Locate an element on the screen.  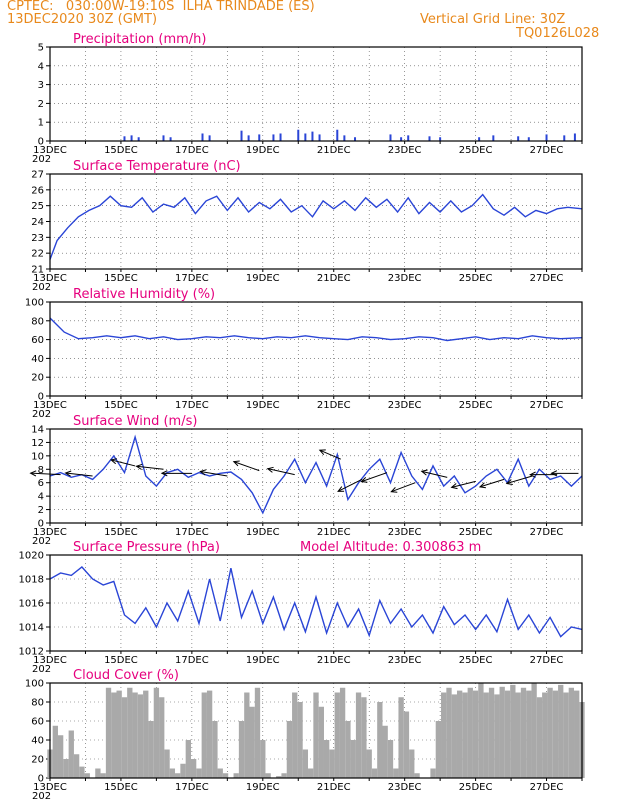
y-tick-label: 4 is located at coordinates (41, 66).